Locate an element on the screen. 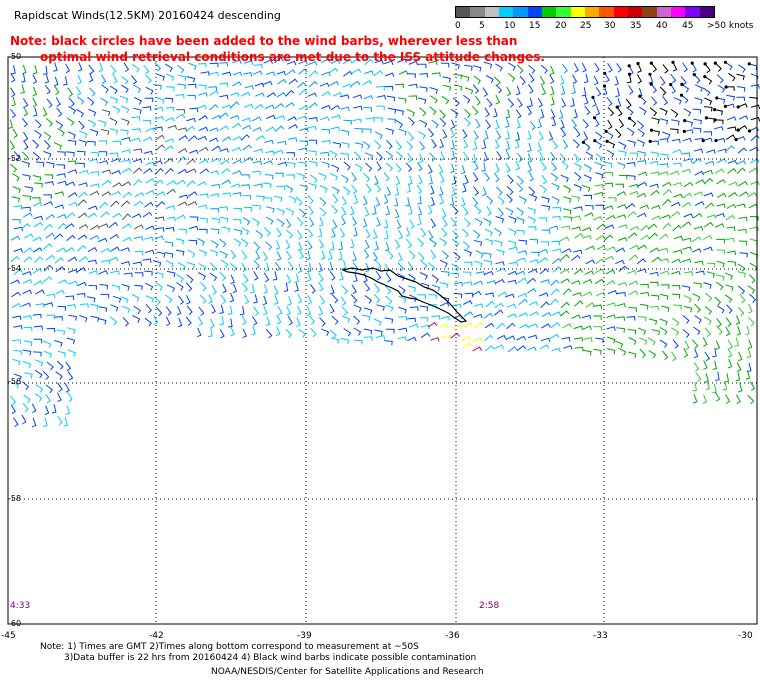 This screenshot has width=760, height=688. lon-label-30: -30 is located at coordinates (745, 636).